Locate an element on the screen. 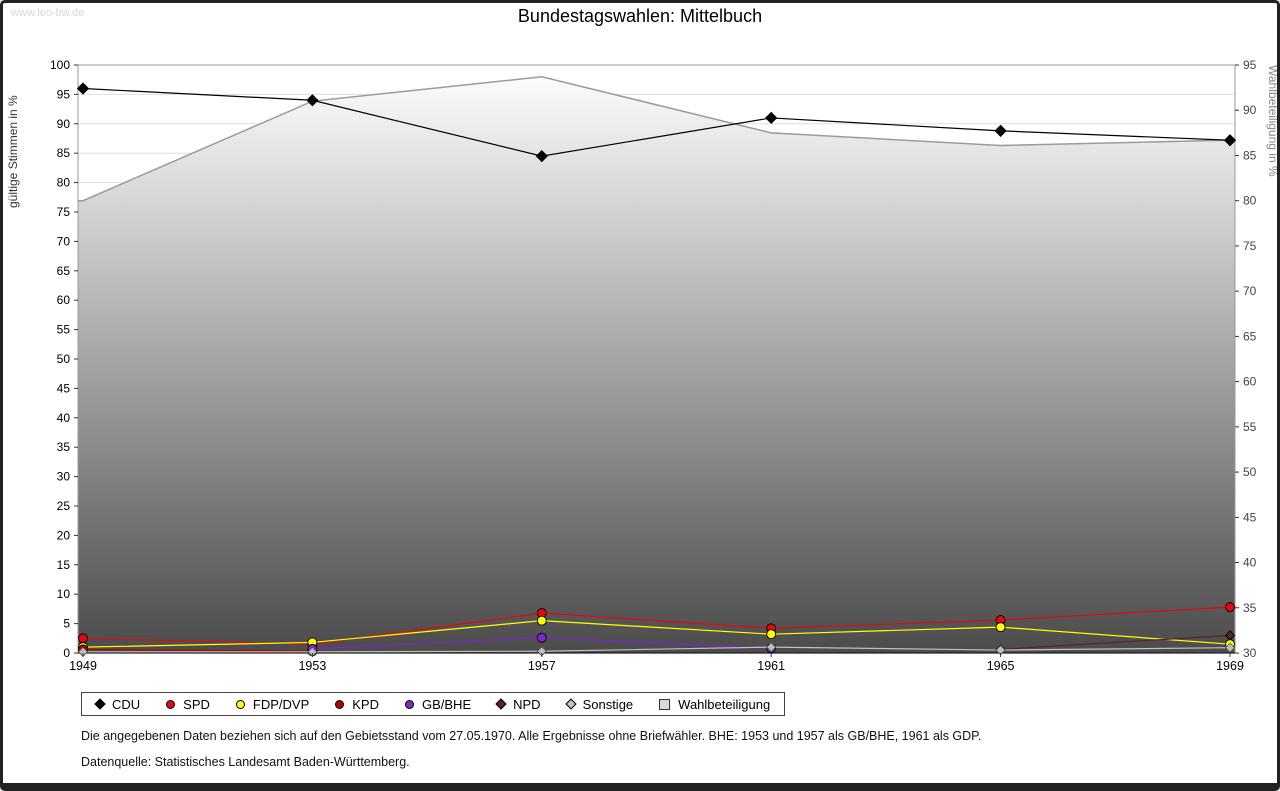 This screenshot has width=1280, height=791. kpd-marker-icon is located at coordinates (340, 704).